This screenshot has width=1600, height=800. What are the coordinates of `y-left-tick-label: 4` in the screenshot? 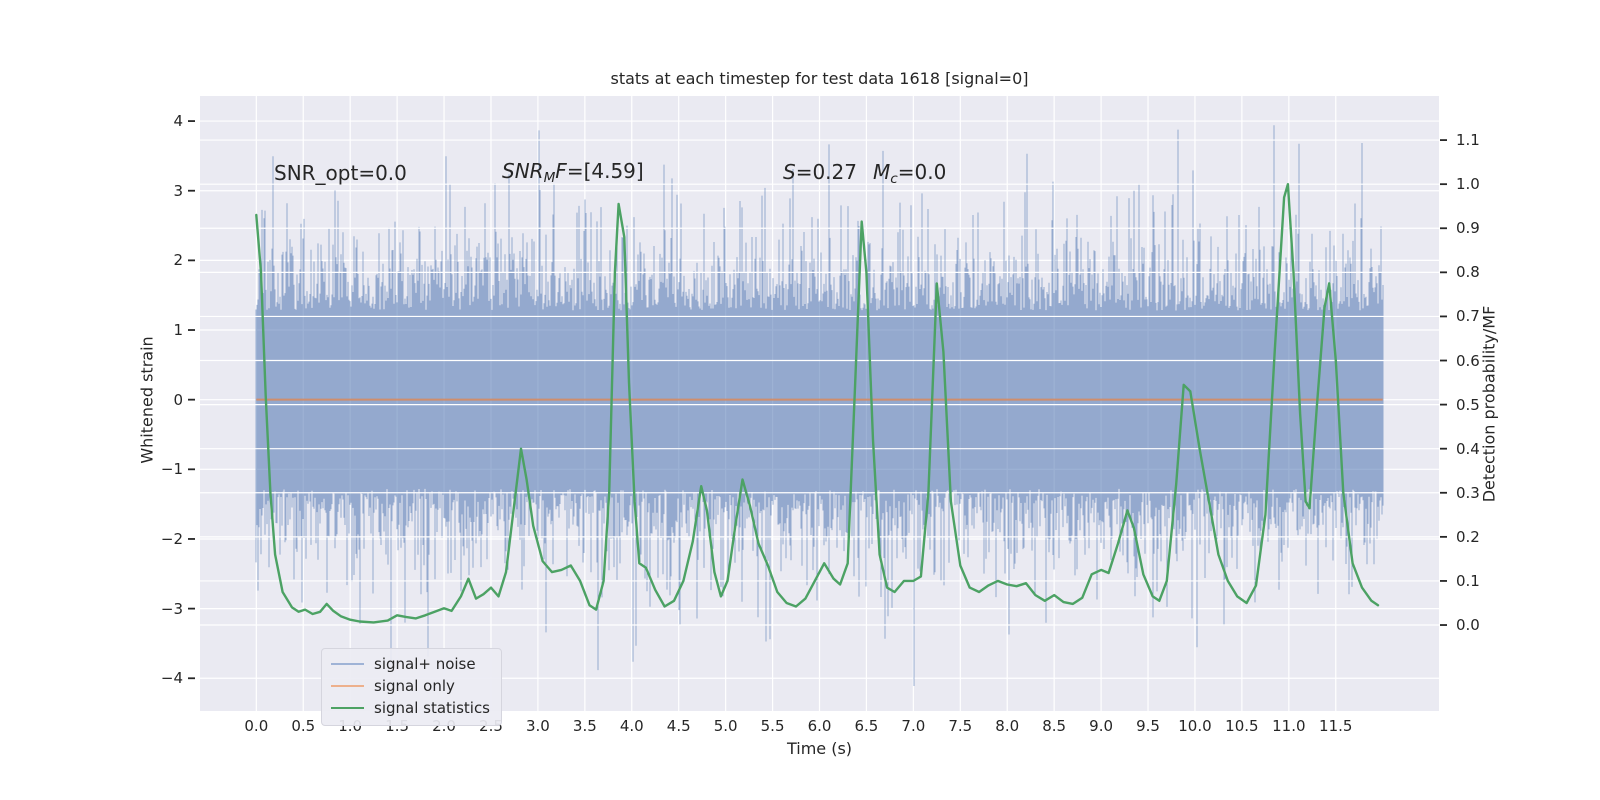 It's located at (178, 121).